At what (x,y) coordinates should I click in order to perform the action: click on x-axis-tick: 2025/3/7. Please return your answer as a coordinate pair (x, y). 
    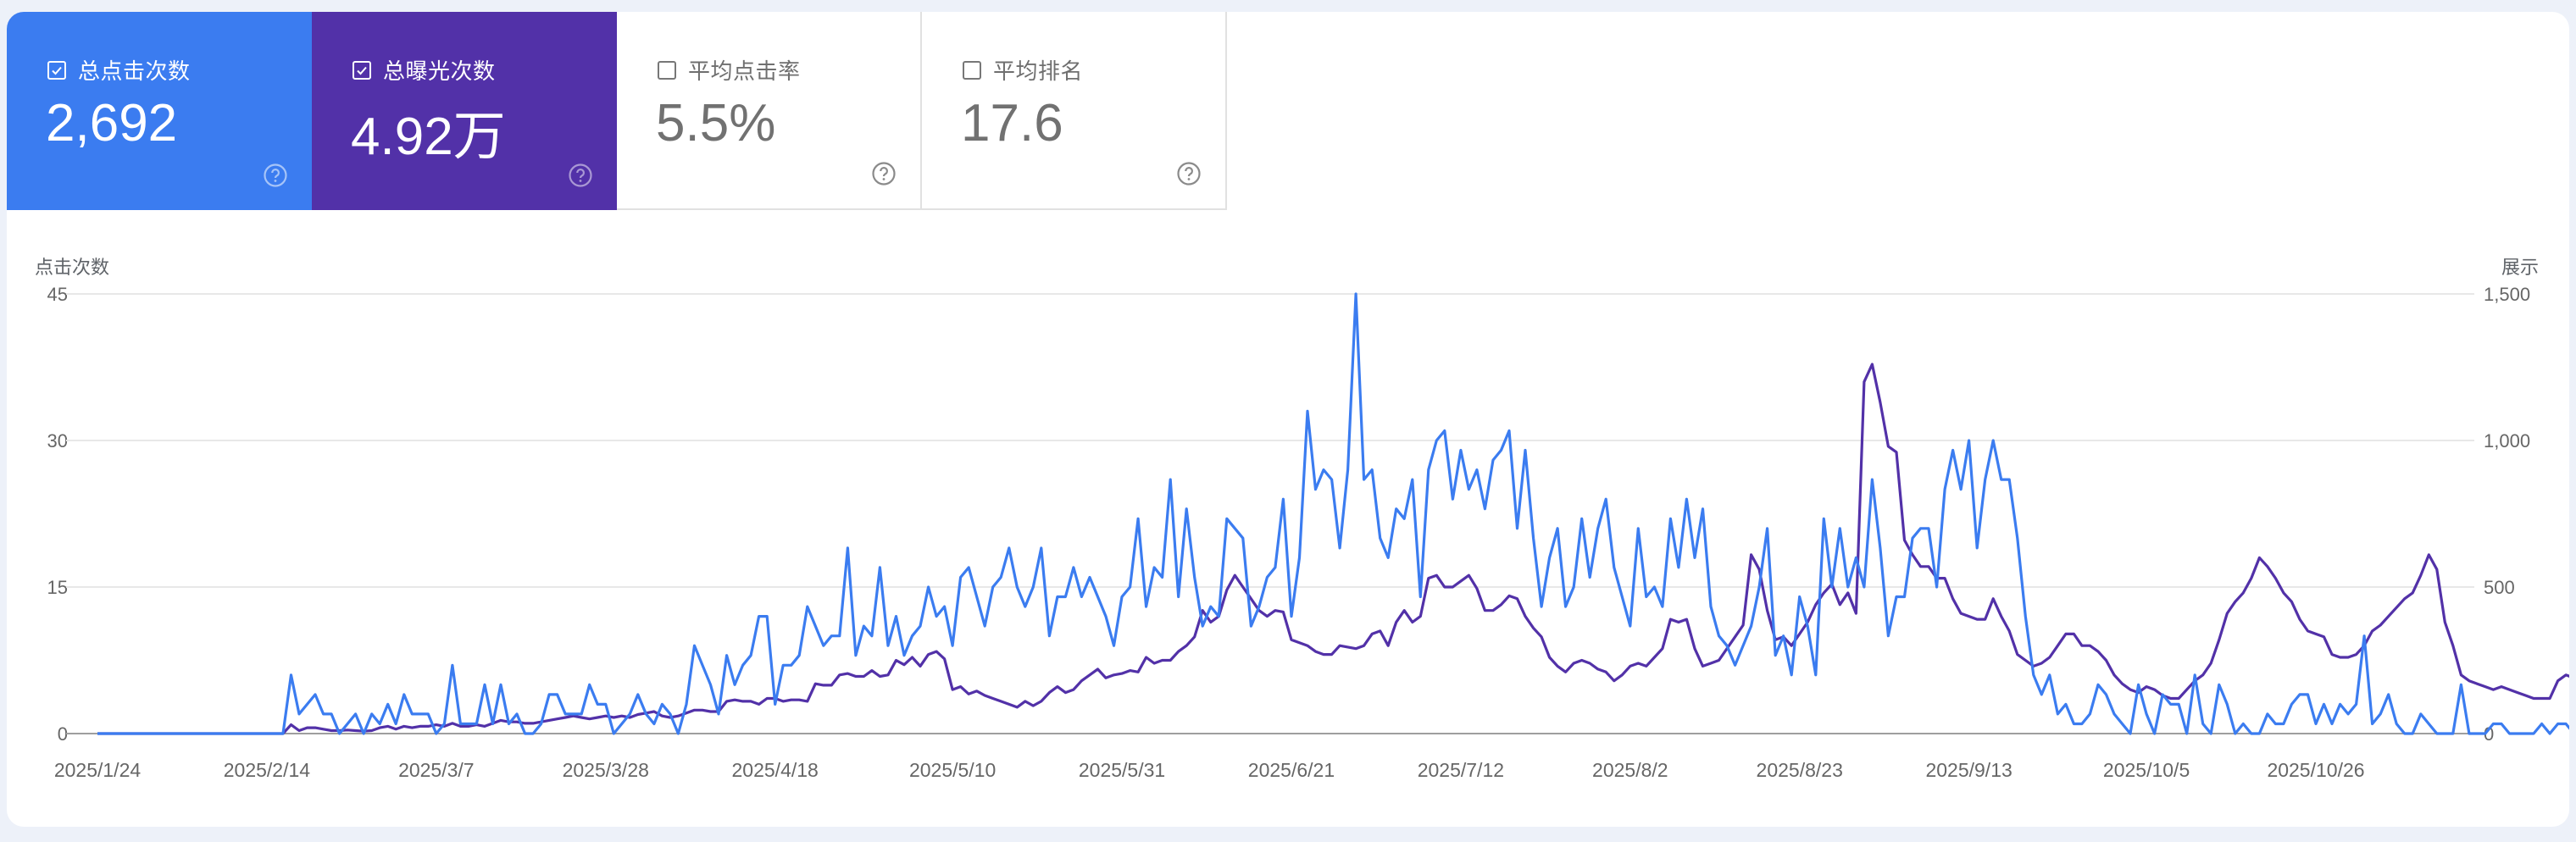
    Looking at the image, I should click on (436, 770).